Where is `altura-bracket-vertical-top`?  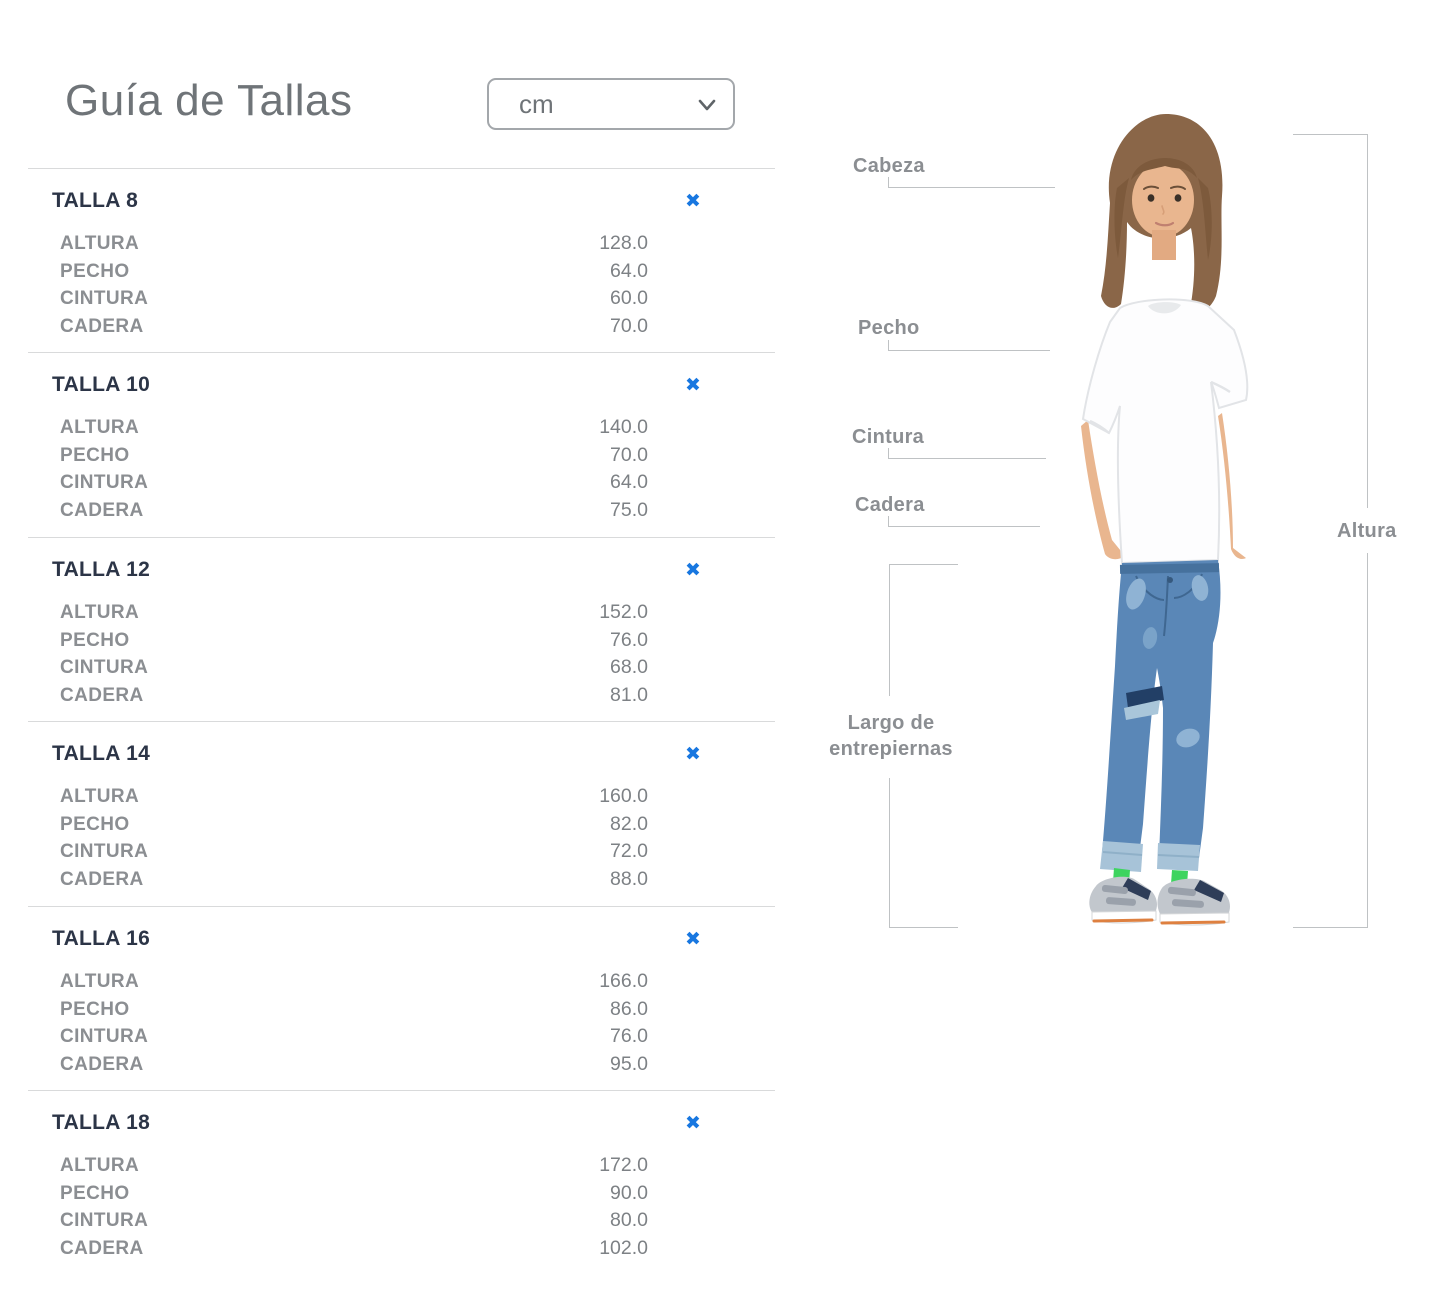 altura-bracket-vertical-top is located at coordinates (1367, 321).